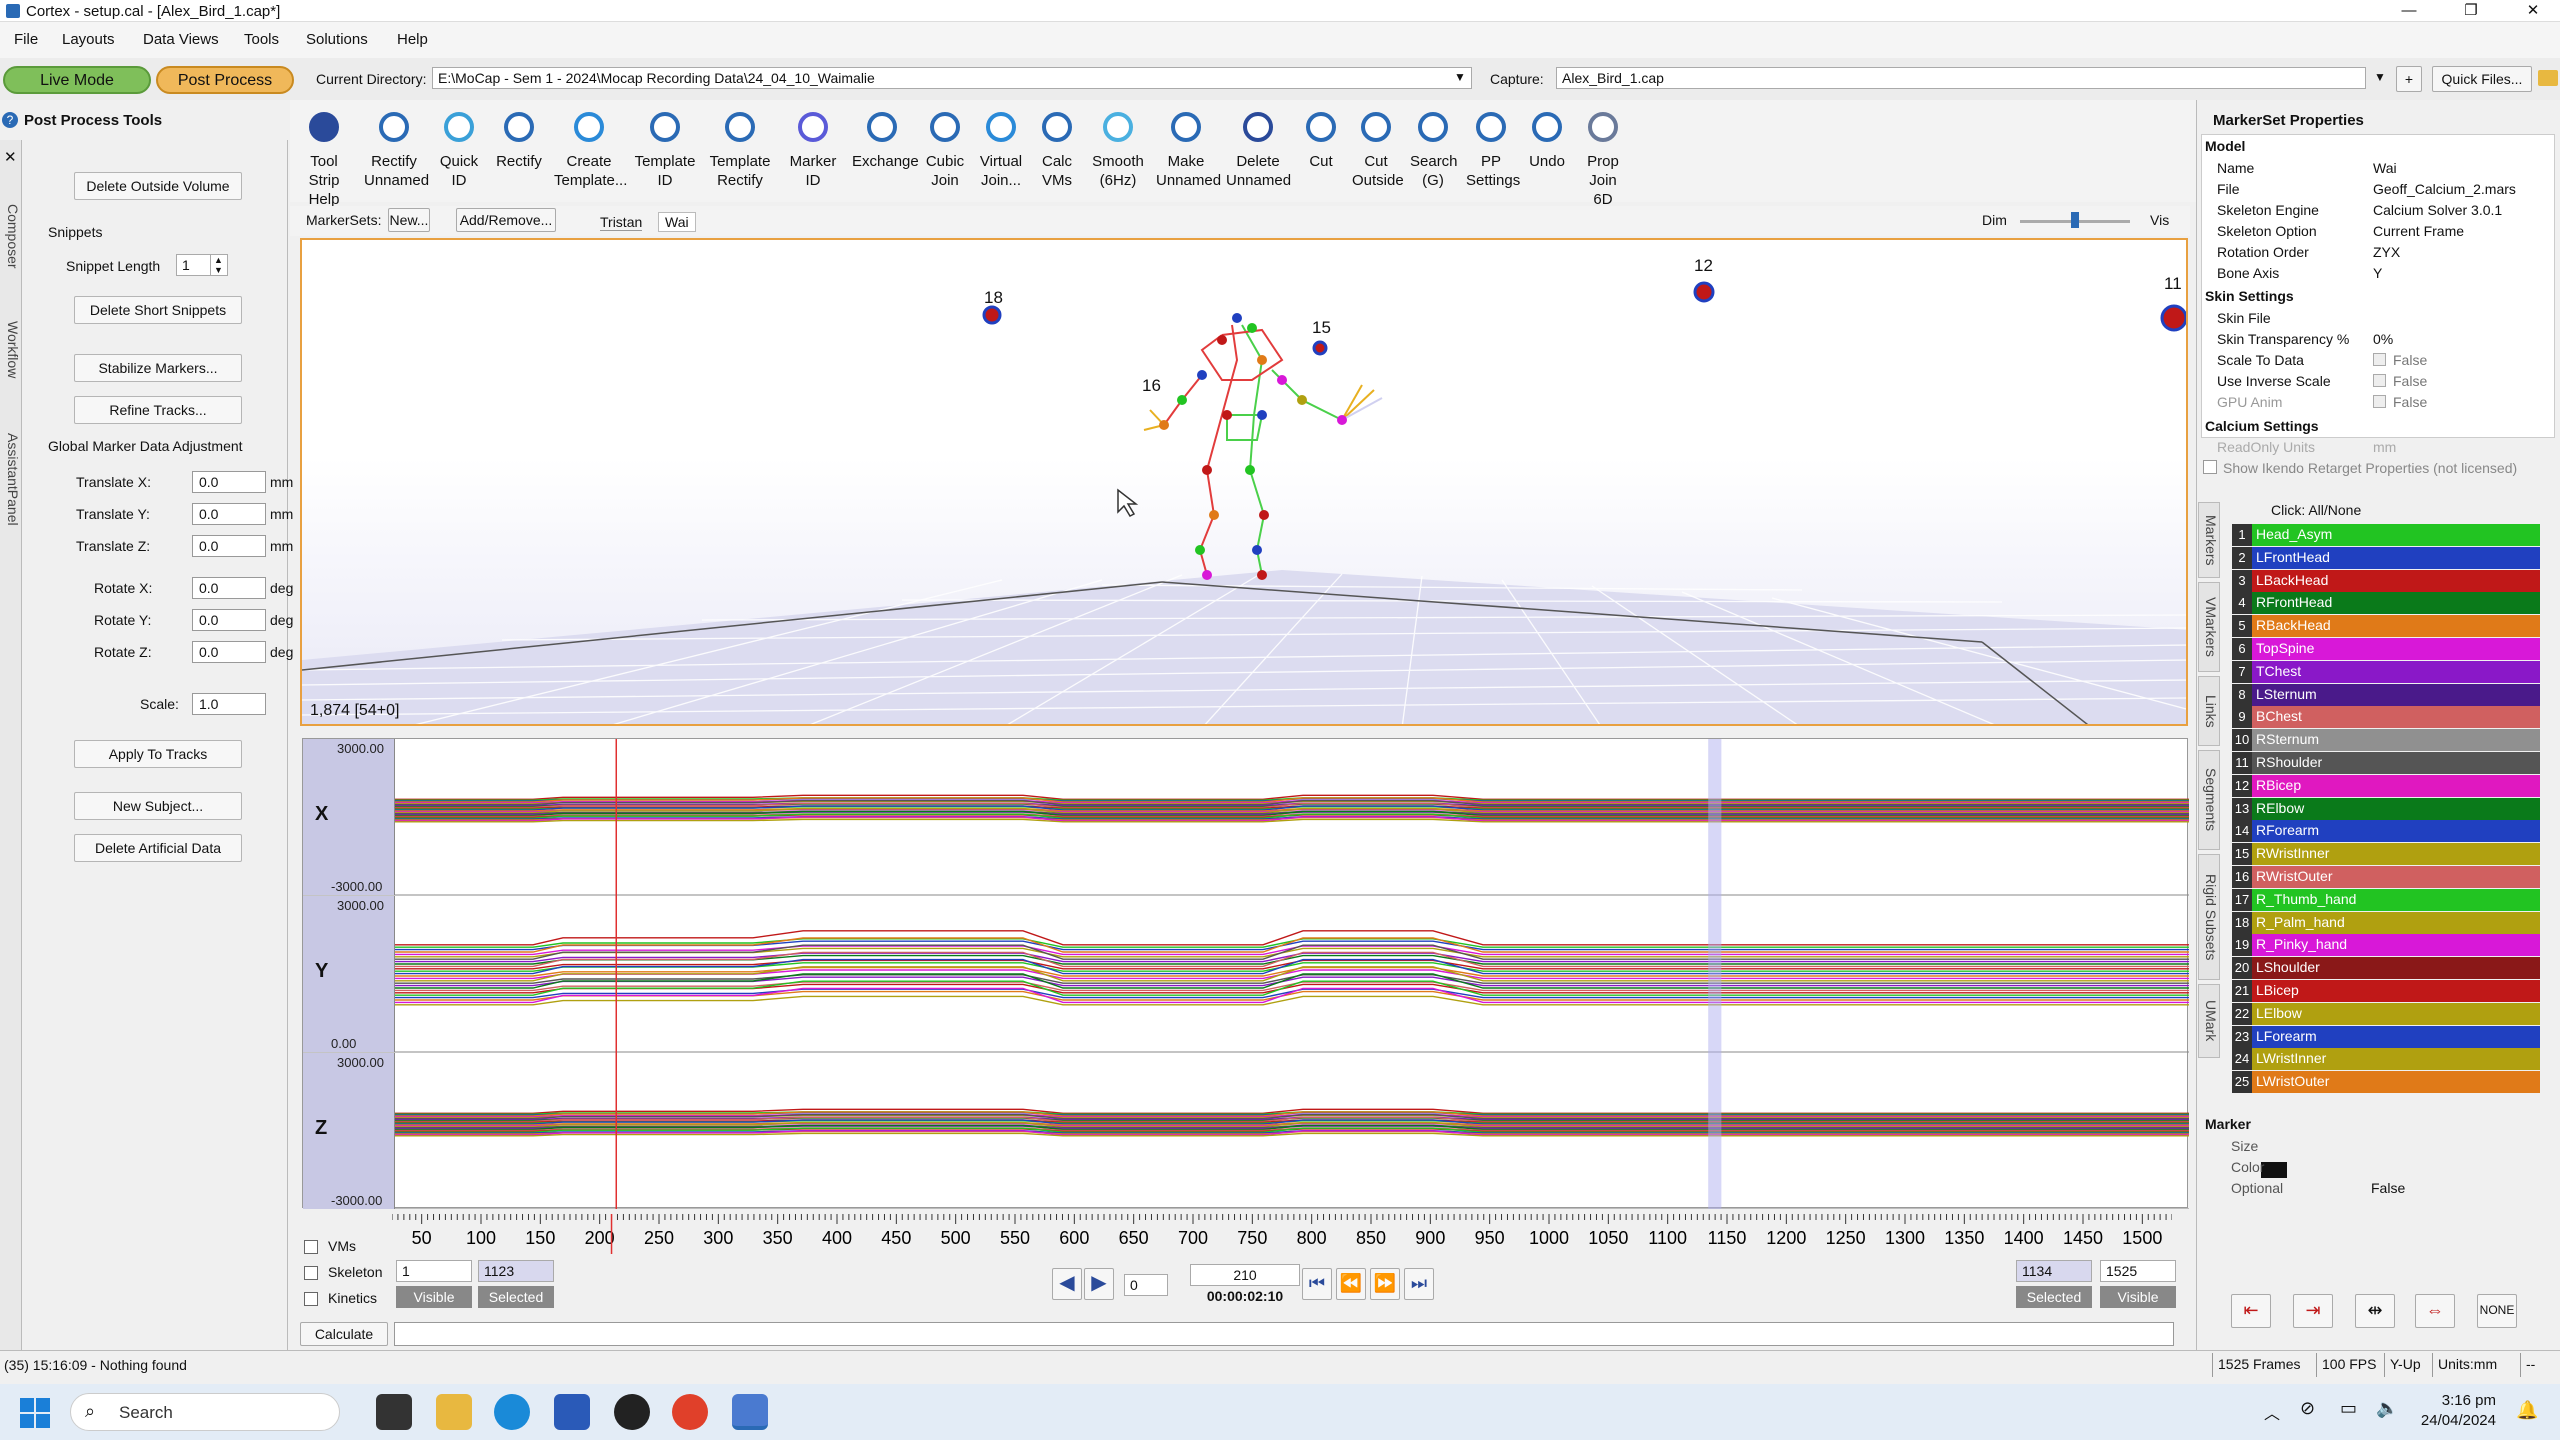  What do you see at coordinates (2376, 189) in the screenshot?
I see `property-row: File Geoff_Calcium_2.mars` at bounding box center [2376, 189].